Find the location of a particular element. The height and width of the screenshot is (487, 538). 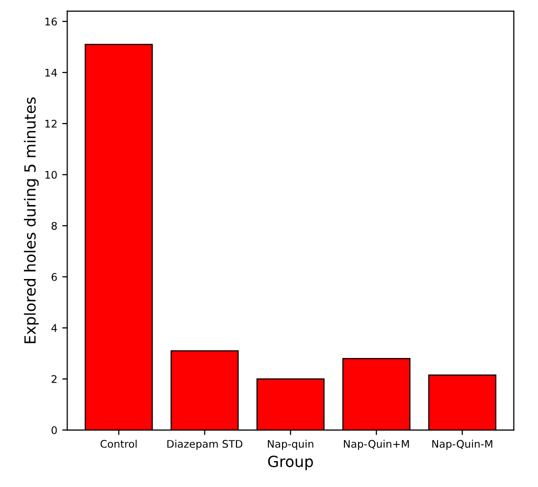

x-tick-label: Nap-quin is located at coordinates (291, 445).